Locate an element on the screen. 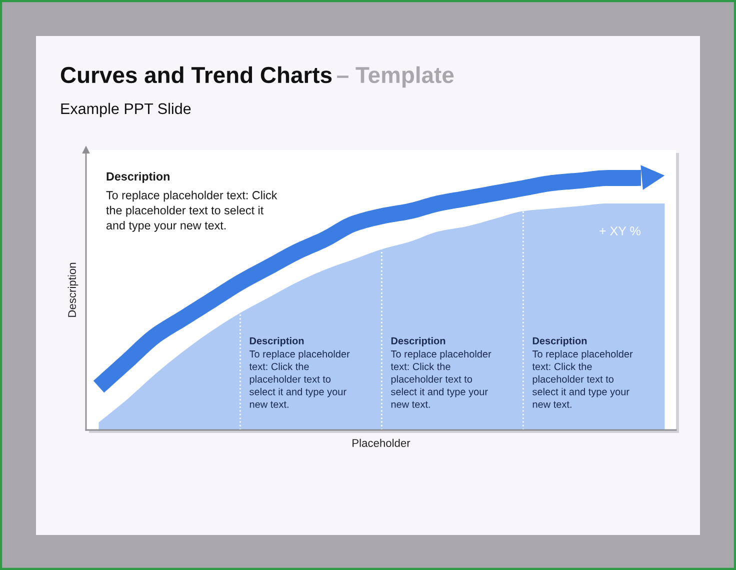  chart-title: Curves and Trend Charts – Template is located at coordinates (257, 77).